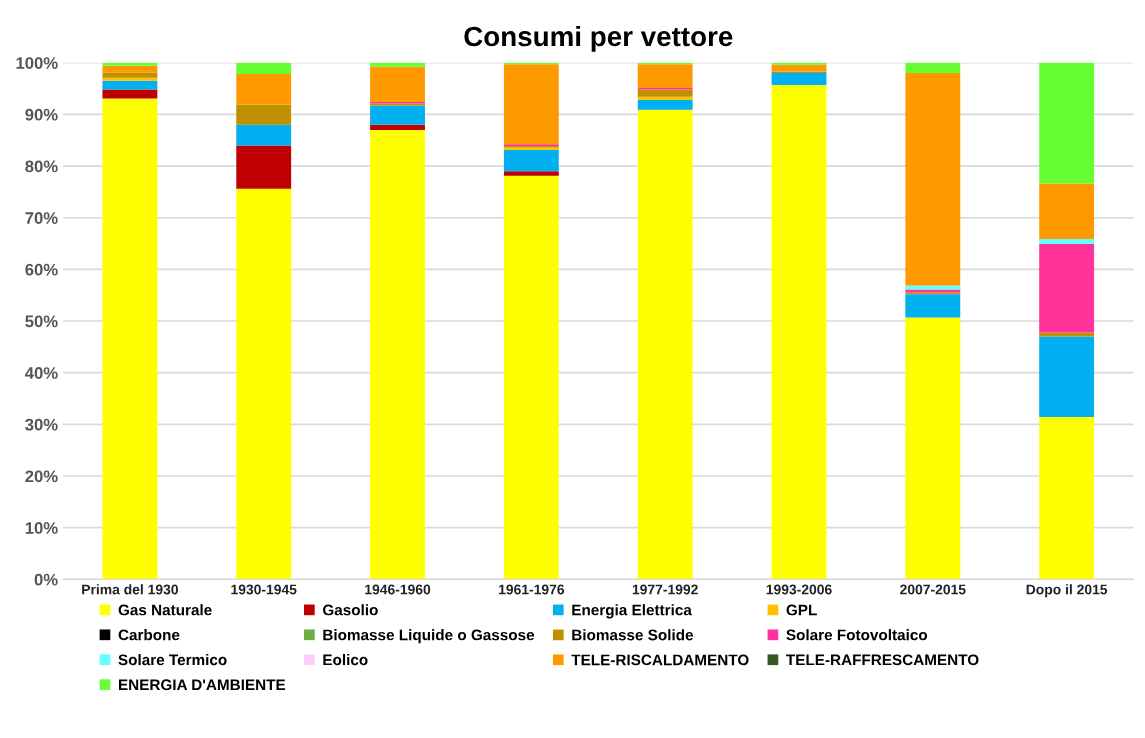 This screenshot has width=1145, height=738. Describe the element at coordinates (37, 63) in the screenshot. I see `y-tick-label: 100%` at that location.